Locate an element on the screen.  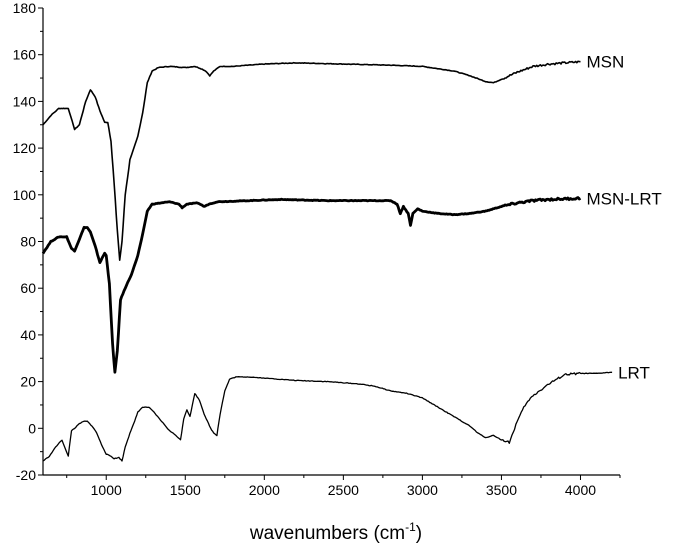
y-tick-label: -20 is located at coordinates (26, 475).